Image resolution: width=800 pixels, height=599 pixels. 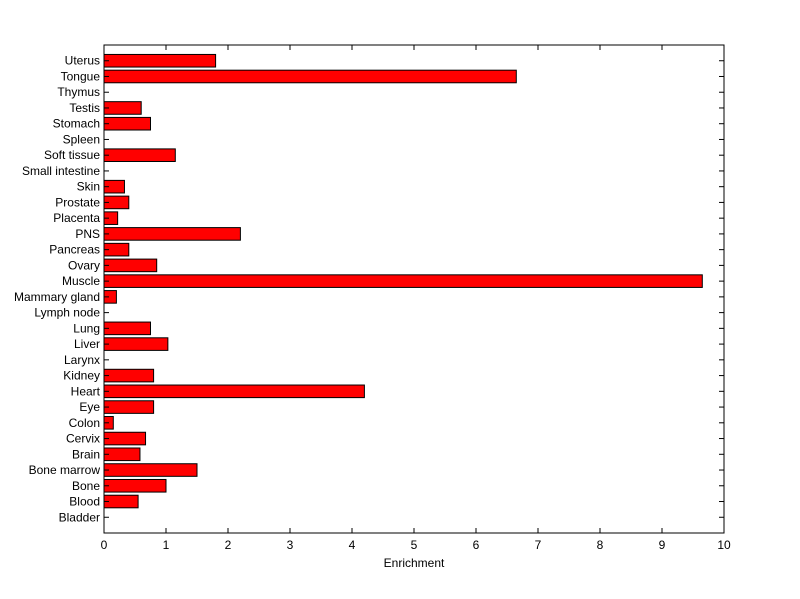 What do you see at coordinates (89, 407) in the screenshot?
I see `y-tick-label: Eye` at bounding box center [89, 407].